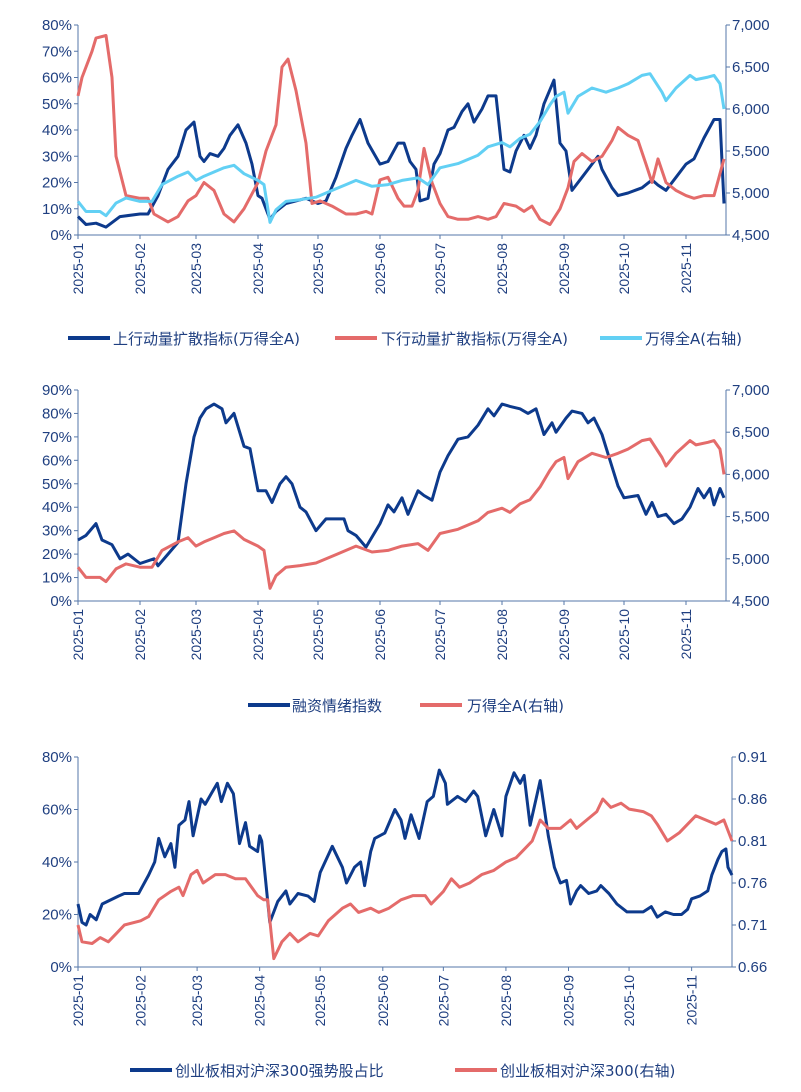 The width and height of the screenshot is (801, 1092). Describe the element at coordinates (279, 1071) in the screenshot. I see `legend-label: 创业板相对沪深300强势股占比` at that location.